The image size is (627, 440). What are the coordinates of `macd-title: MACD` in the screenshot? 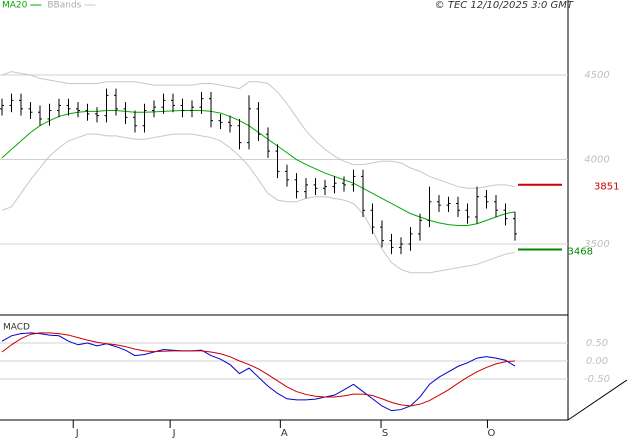 It's located at (16, 328).